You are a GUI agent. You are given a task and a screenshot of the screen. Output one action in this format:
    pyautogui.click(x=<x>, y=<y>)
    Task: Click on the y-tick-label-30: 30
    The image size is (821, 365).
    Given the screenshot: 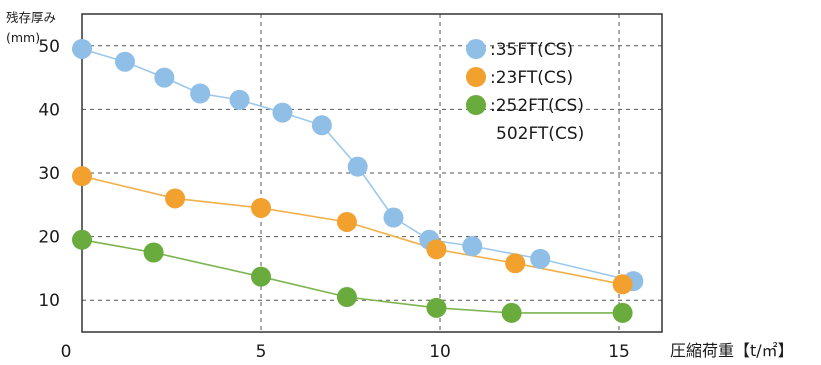 What is the action you would take?
    pyautogui.click(x=49, y=174)
    